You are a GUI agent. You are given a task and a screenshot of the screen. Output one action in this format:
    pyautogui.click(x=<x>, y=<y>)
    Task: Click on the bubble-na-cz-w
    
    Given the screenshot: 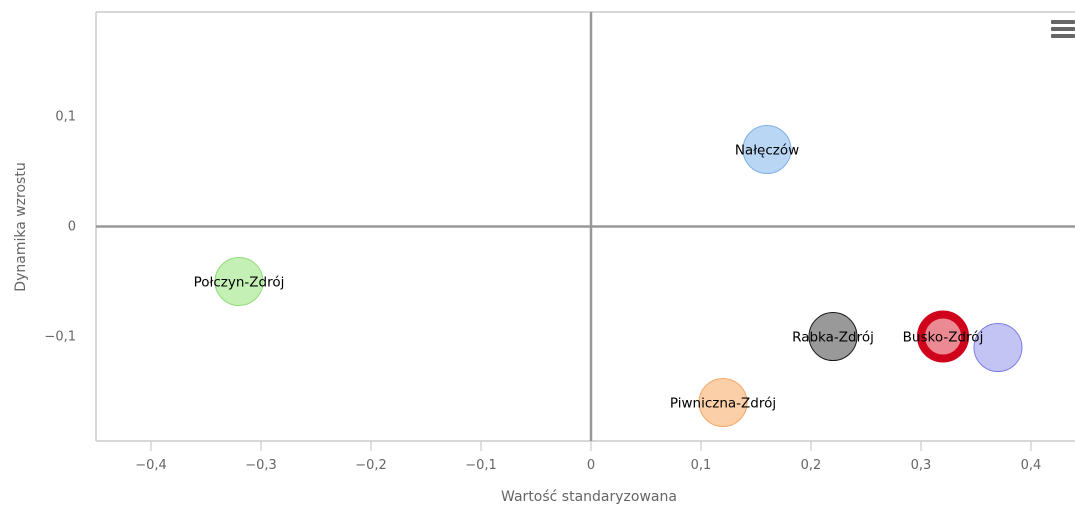 What is the action you would take?
    pyautogui.click(x=767, y=149)
    